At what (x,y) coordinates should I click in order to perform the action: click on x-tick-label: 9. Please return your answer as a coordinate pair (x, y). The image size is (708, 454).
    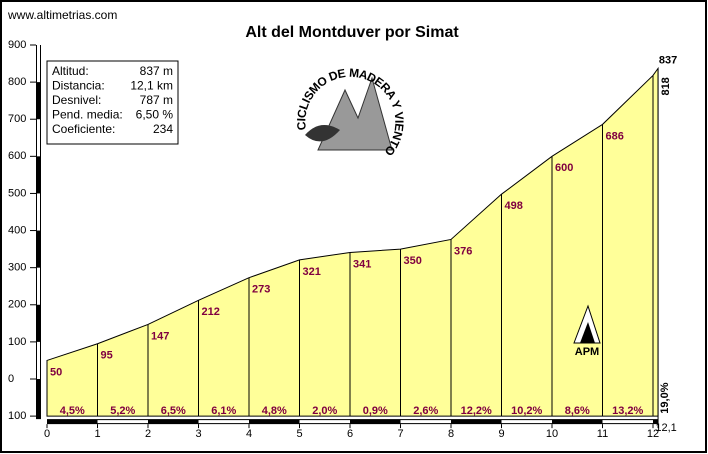
    Looking at the image, I should click on (501, 434).